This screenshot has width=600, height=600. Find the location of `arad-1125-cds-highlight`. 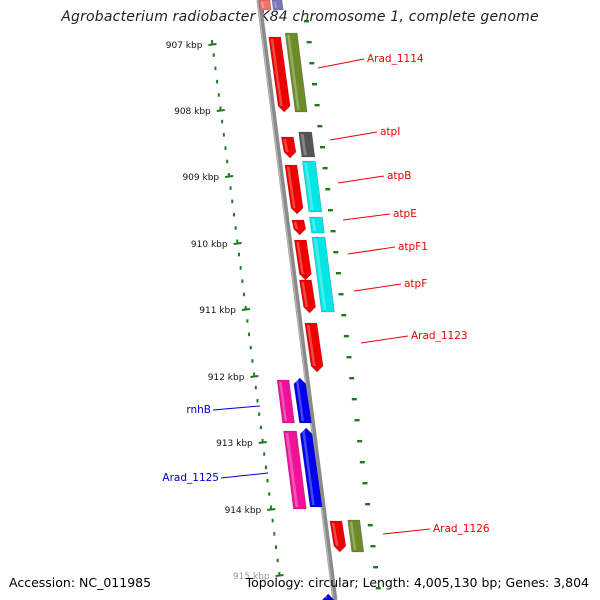

arad-1125-cds-highlight is located at coordinates (308, 467).